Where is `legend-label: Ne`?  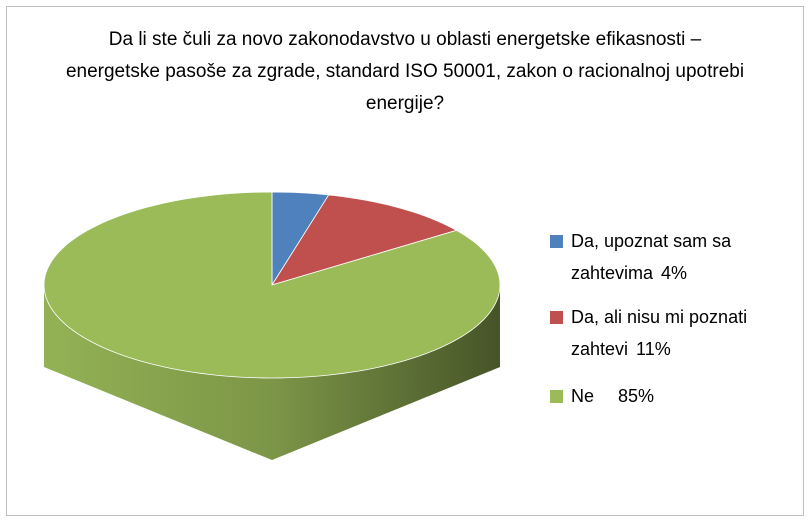 legend-label: Ne is located at coordinates (583, 396).